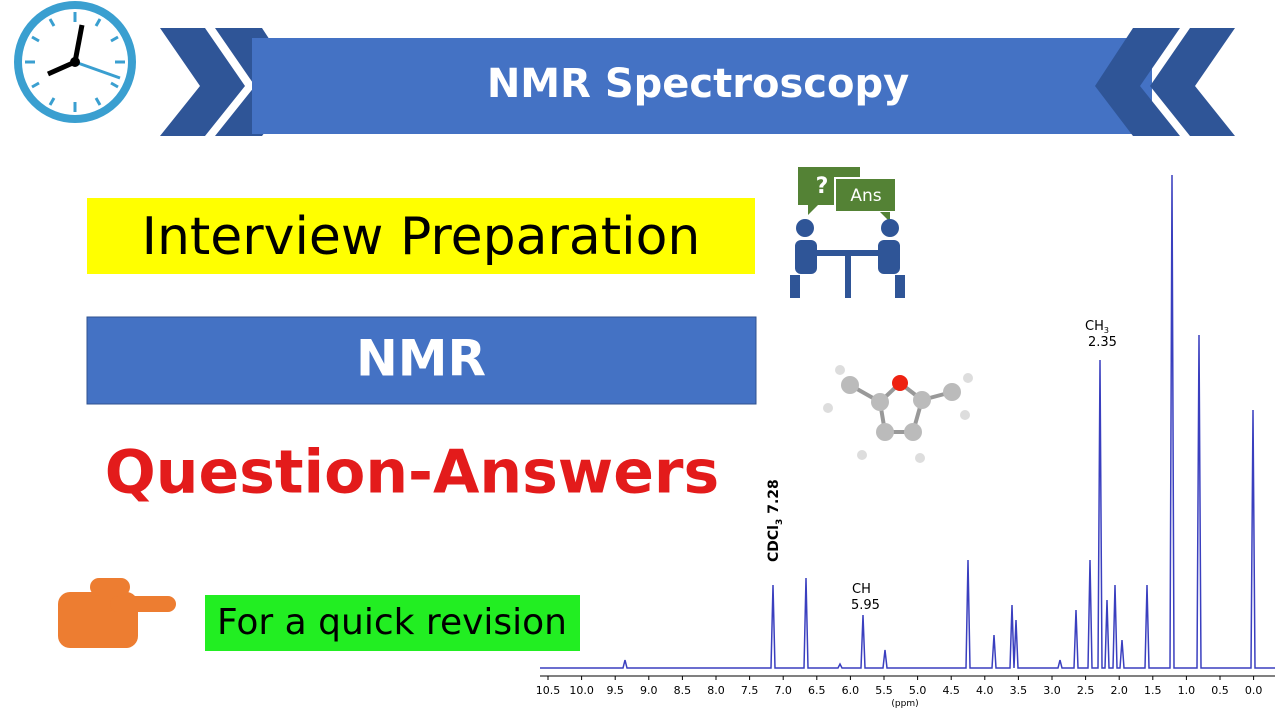 Image resolution: width=1280 pixels, height=720 pixels. Describe the element at coordinates (918, 690) in the screenshot. I see `tick-label: 5.0` at that location.